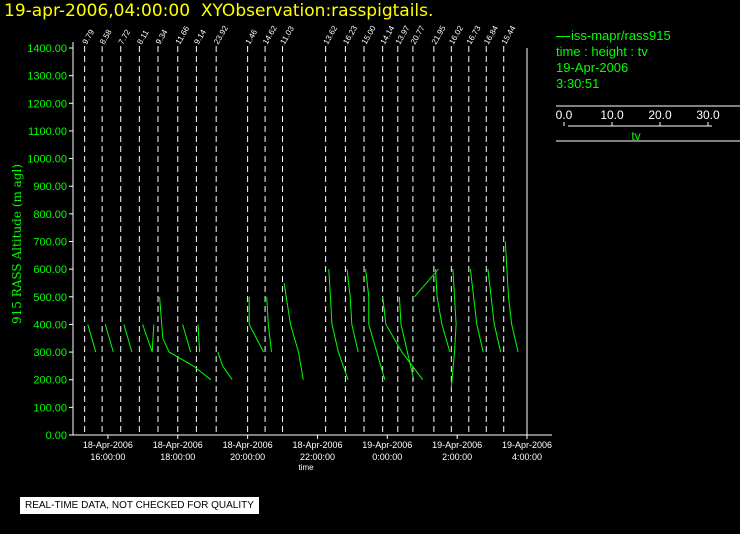 The width and height of the screenshot is (740, 534). I want to click on profile-value-label: 23.92, so click(221, 35).